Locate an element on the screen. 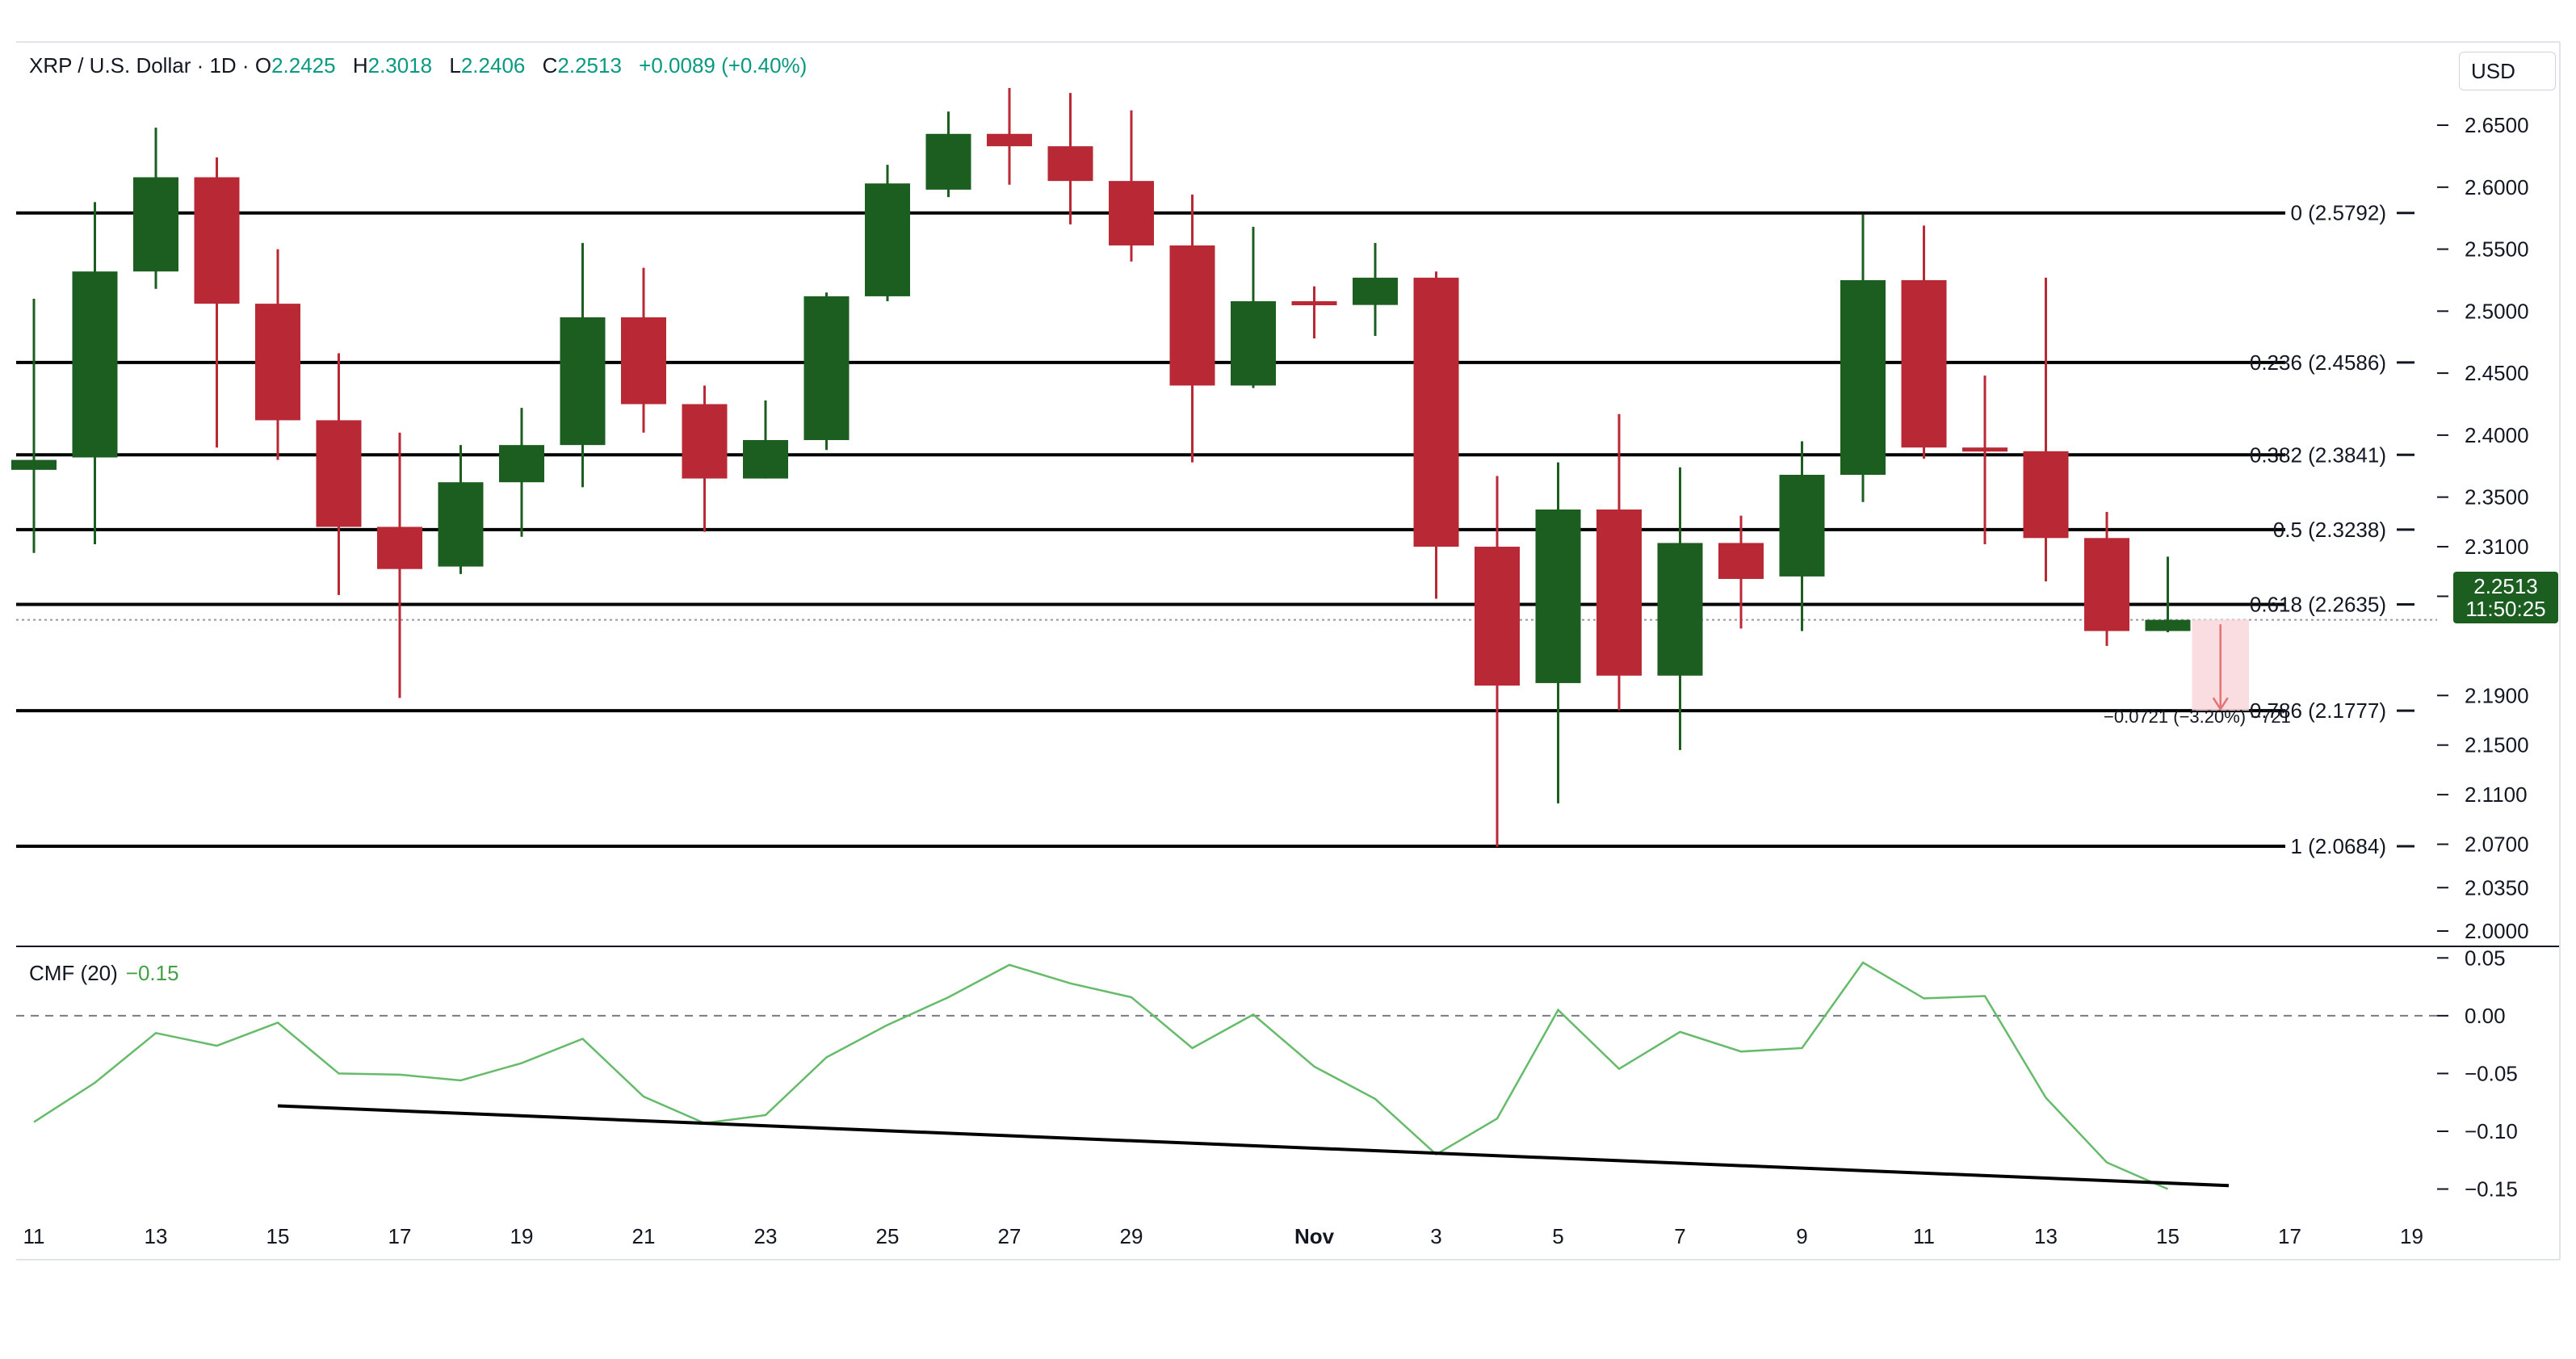 Image resolution: width=2576 pixels, height=1359 pixels. legend-high-key: H is located at coordinates (360, 66).